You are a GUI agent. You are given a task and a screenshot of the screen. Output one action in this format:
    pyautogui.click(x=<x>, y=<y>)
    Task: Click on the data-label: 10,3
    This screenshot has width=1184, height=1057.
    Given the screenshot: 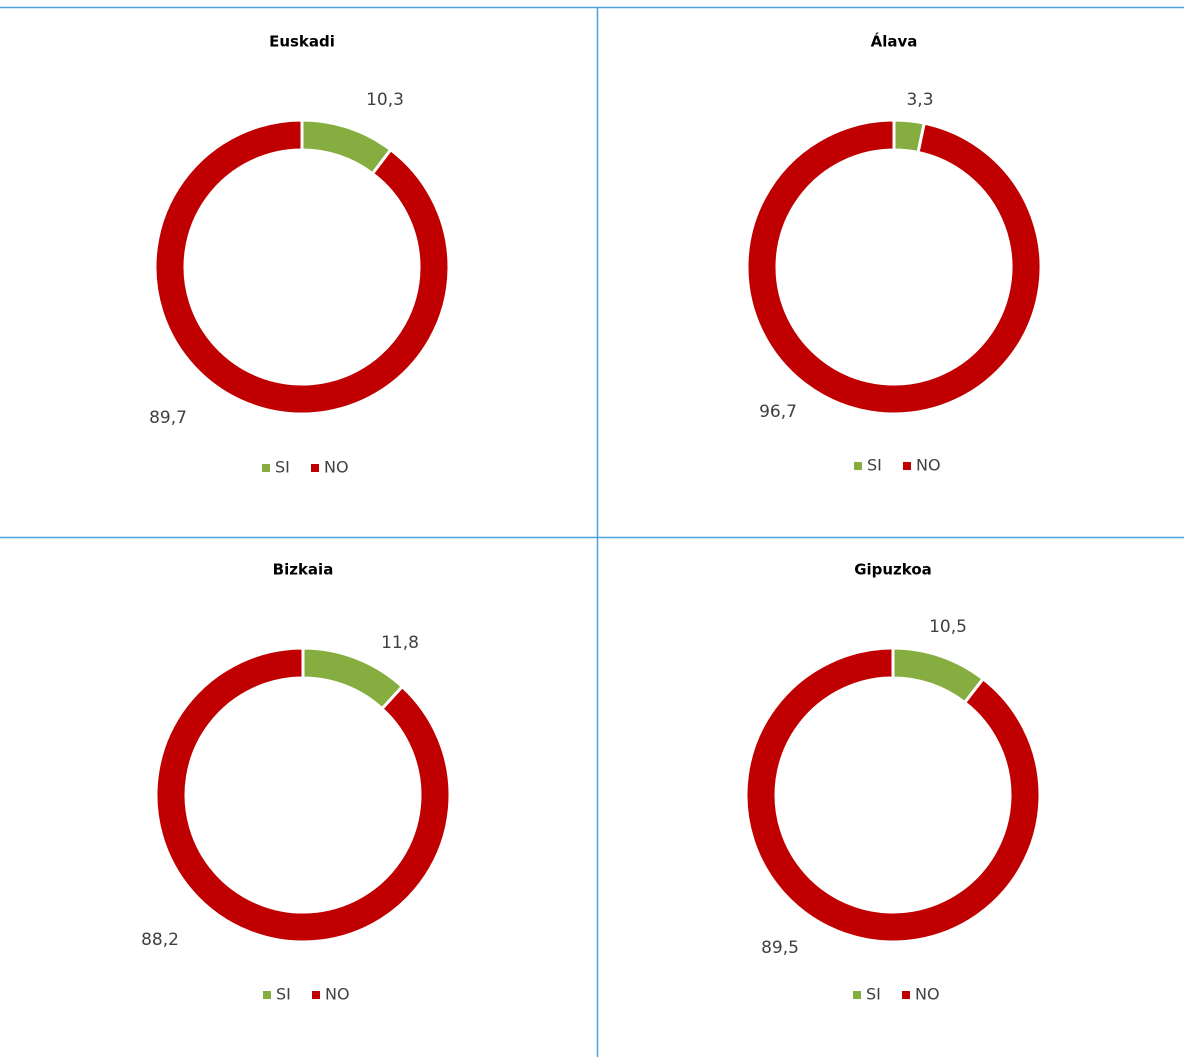 What is the action you would take?
    pyautogui.click(x=385, y=100)
    